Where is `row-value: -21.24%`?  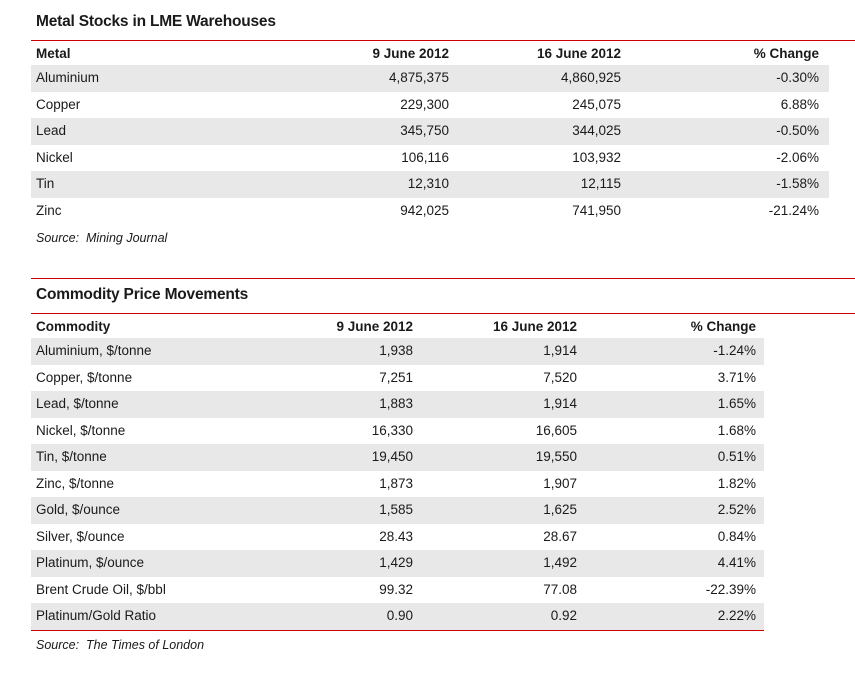
row-value: -21.24% is located at coordinates (793, 210).